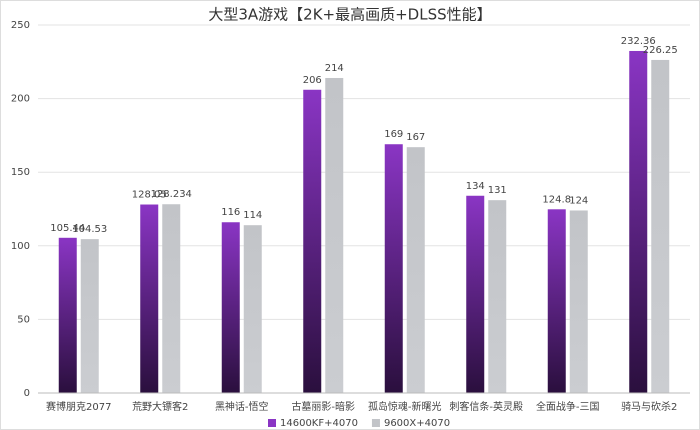 The image size is (700, 430). I want to click on value-label: 104.53, so click(89, 229).